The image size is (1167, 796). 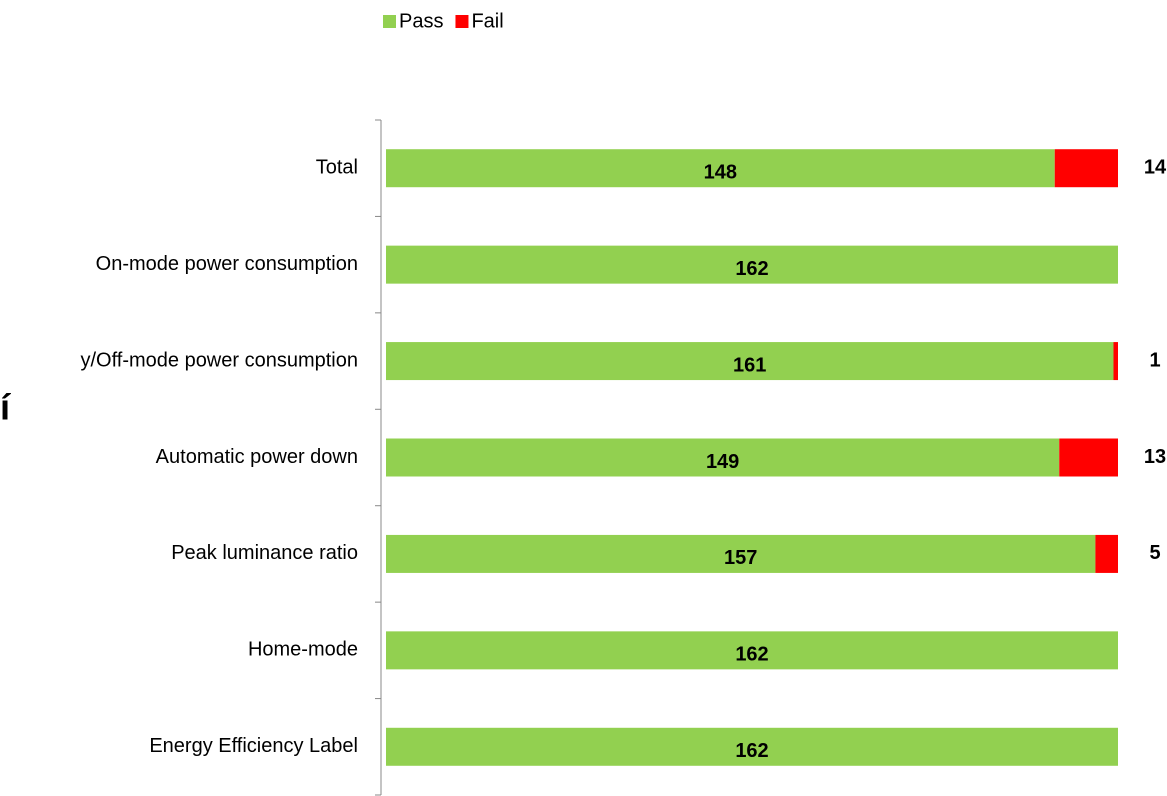 What do you see at coordinates (421, 21) in the screenshot?
I see `legend-label: Pass` at bounding box center [421, 21].